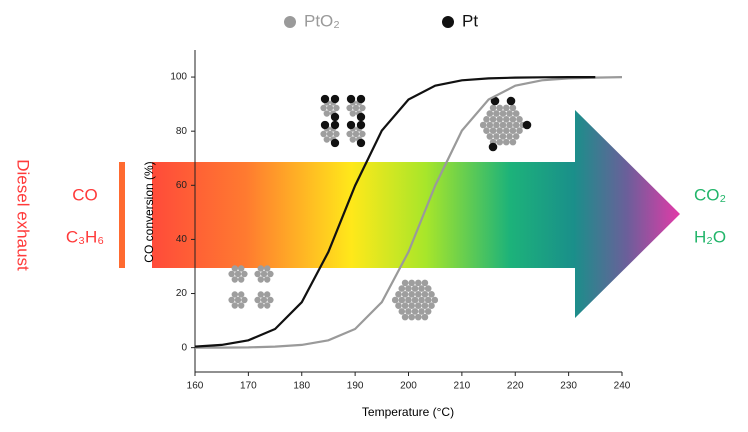  I want to click on input-label: CO, so click(85, 194).